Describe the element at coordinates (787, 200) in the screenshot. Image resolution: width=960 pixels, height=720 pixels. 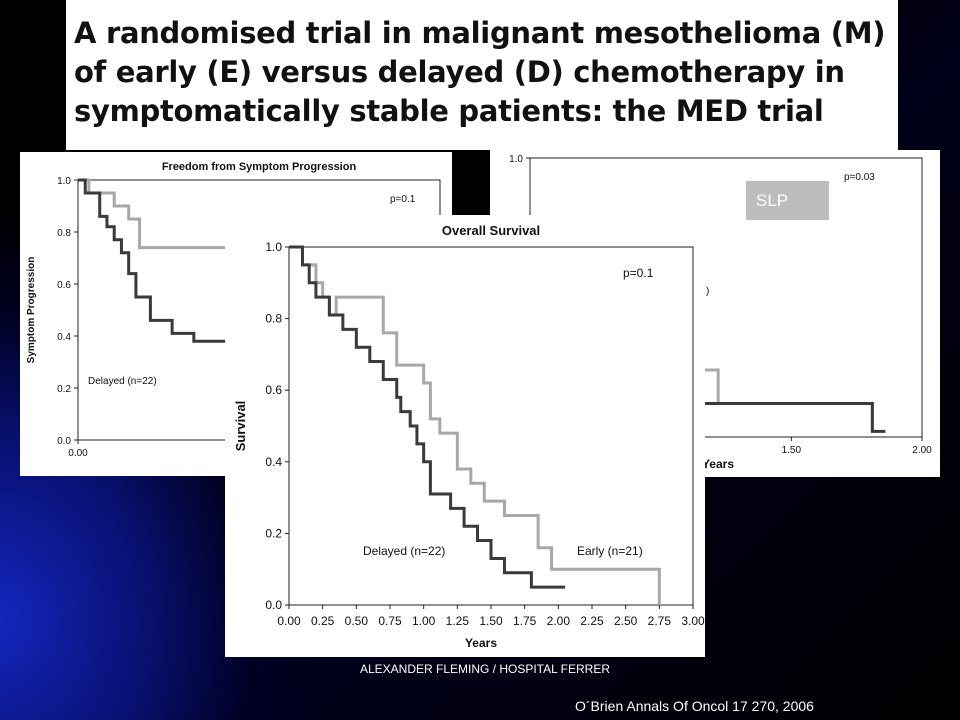
I see `slp-badge: SLP` at that location.